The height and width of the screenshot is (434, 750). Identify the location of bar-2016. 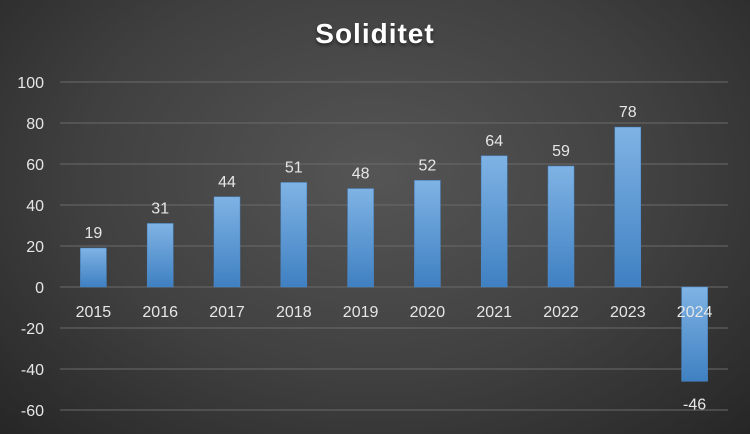
(160, 255).